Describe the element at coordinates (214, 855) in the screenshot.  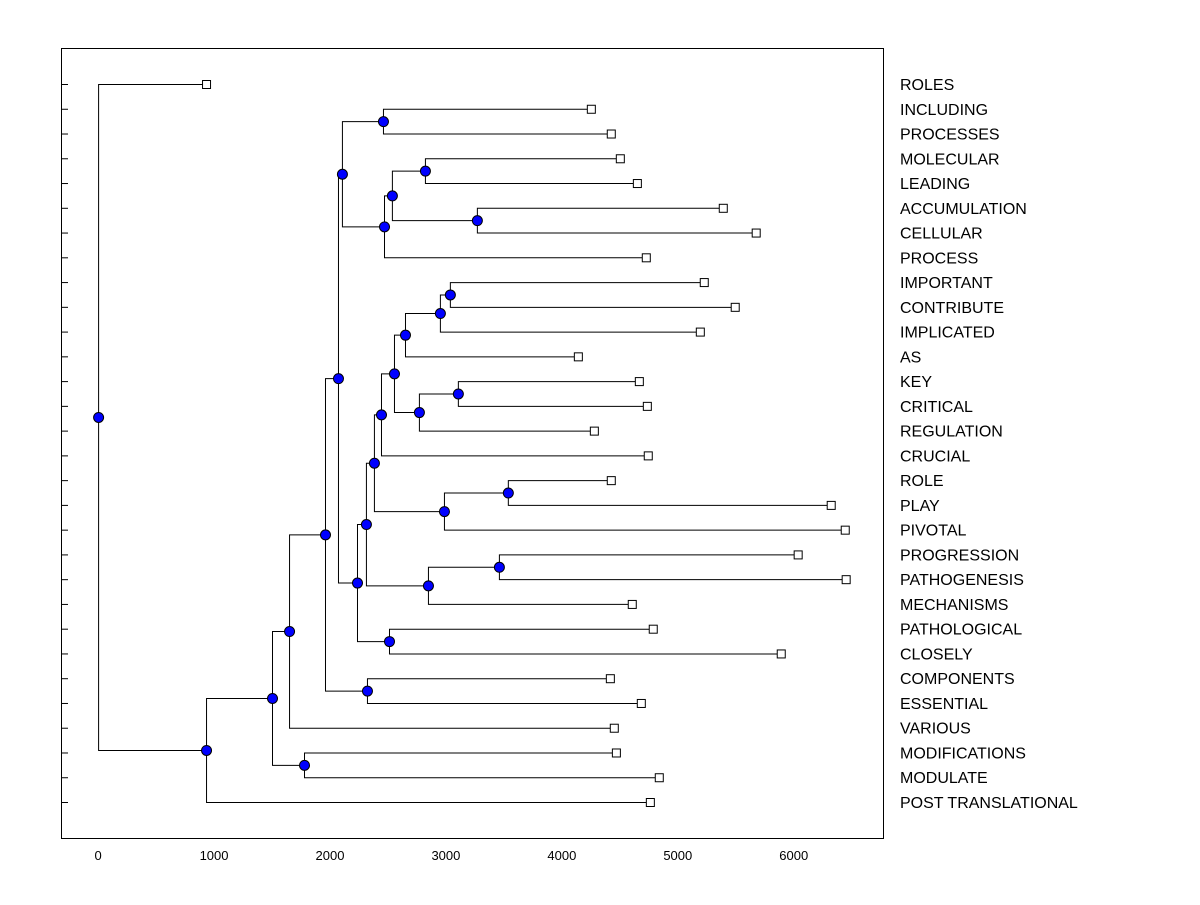
I see `x-tick-label: 1000` at that location.